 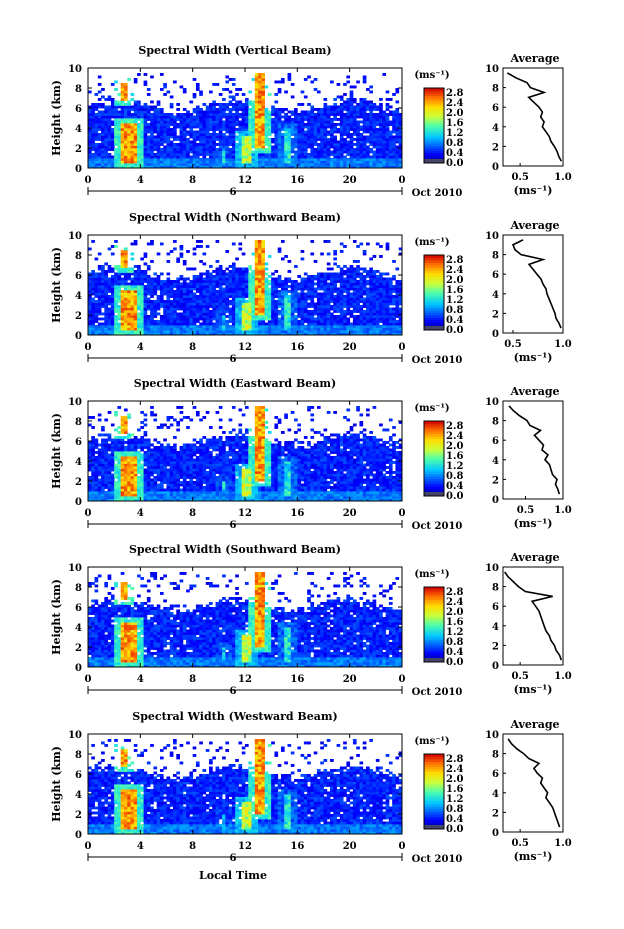 What do you see at coordinates (443, 128) in the screenshot?
I see `colorbar: 0.00.40.81.21.62.02.42.8` at bounding box center [443, 128].